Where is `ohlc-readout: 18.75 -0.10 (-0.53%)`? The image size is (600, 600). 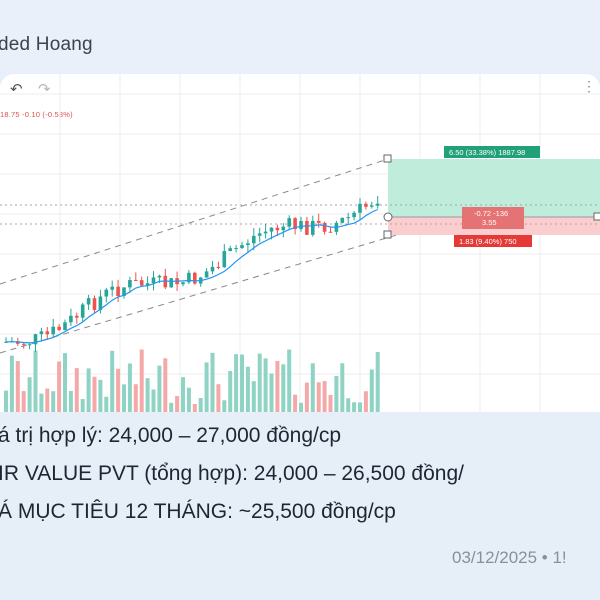
ohlc-readout: 18.75 -0.10 (-0.53%) is located at coordinates (36, 114).